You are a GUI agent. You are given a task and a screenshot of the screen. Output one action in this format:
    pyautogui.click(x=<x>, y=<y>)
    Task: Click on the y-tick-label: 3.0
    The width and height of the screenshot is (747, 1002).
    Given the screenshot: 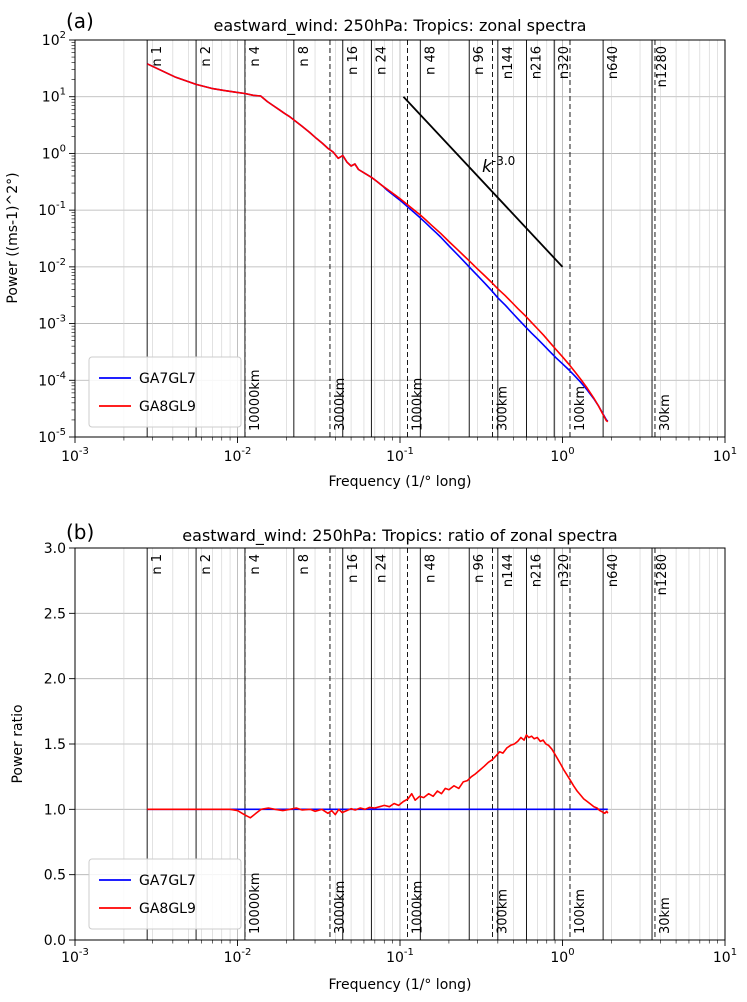 What is the action you would take?
    pyautogui.click(x=55, y=549)
    